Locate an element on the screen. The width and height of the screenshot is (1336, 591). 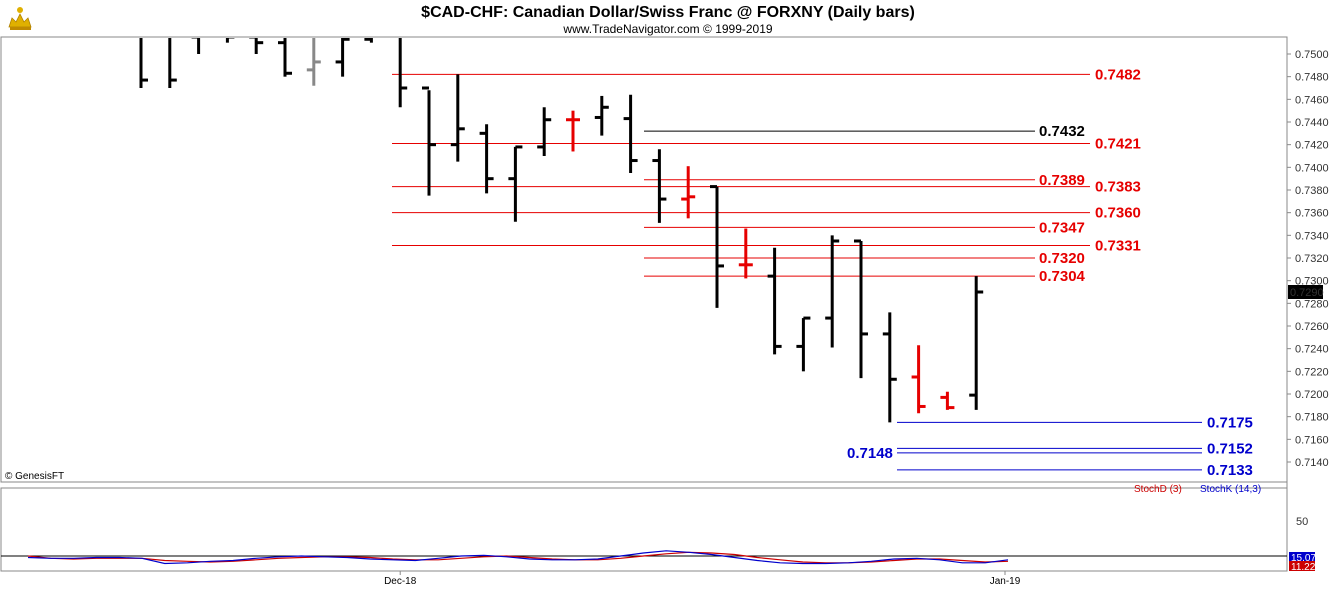
last-price-marker: 0.7290 is located at coordinates (1306, 292).